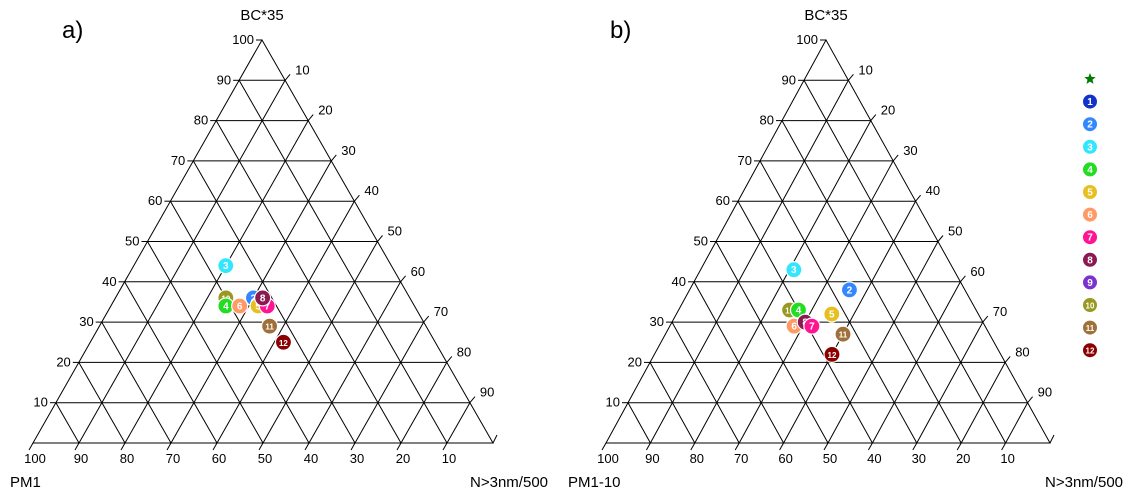 Image resolution: width=1133 pixels, height=495 pixels. I want to click on tick-label-n: 30, so click(910, 150).